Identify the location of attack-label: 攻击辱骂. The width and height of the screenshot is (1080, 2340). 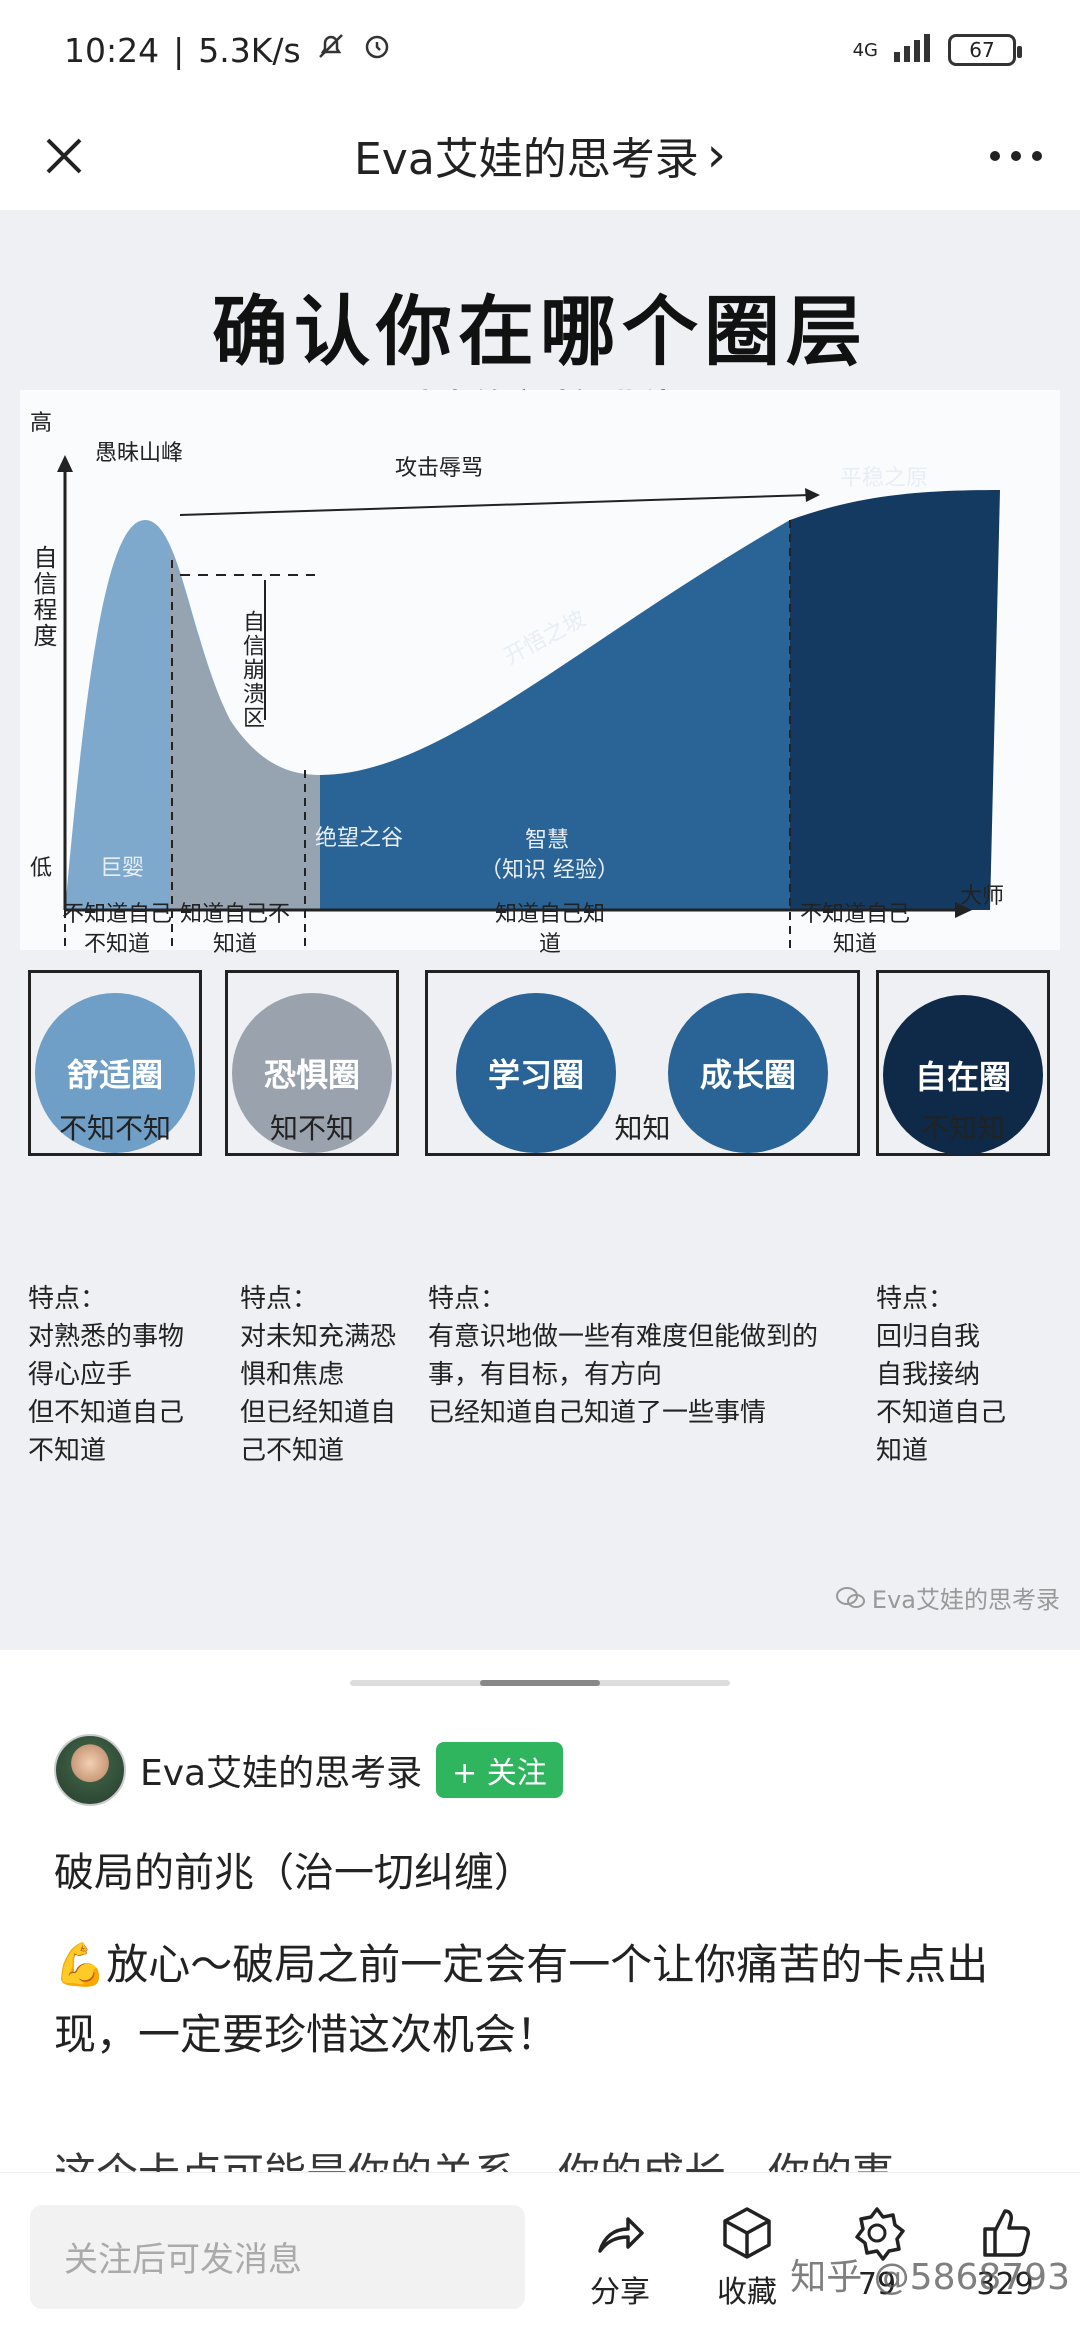
(439, 468).